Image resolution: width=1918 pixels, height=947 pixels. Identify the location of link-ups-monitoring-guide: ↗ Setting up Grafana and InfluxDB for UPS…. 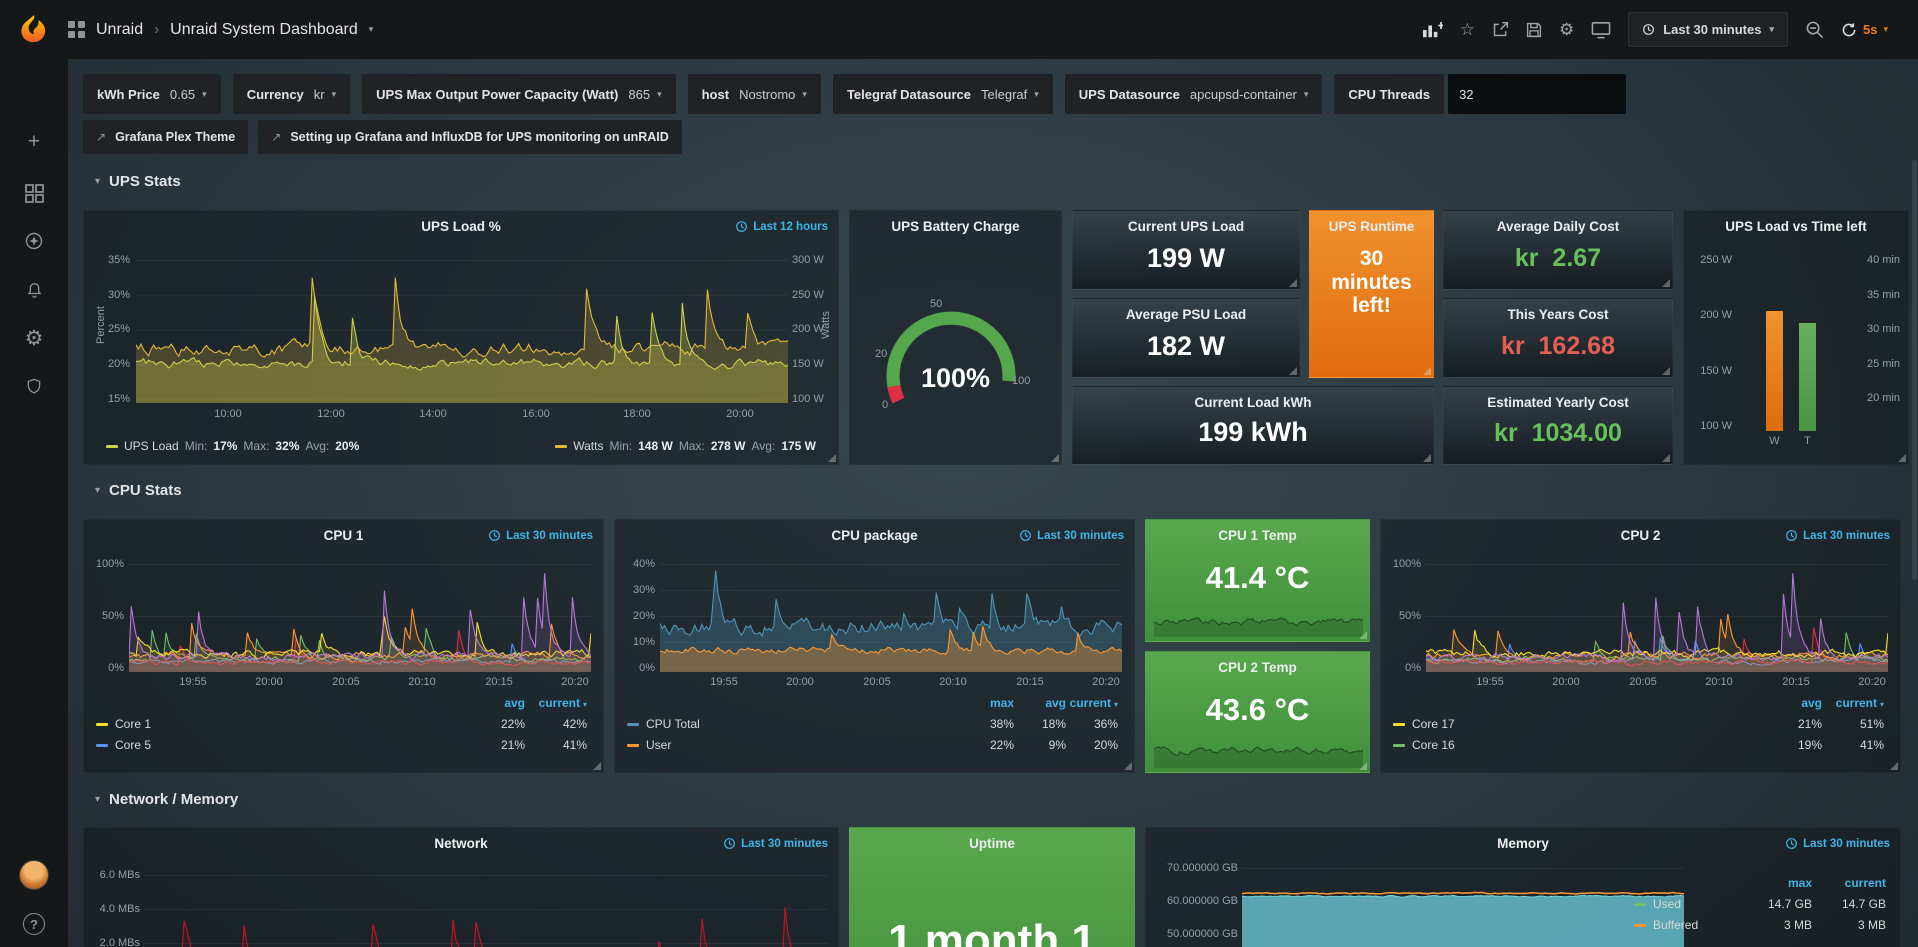
(470, 137).